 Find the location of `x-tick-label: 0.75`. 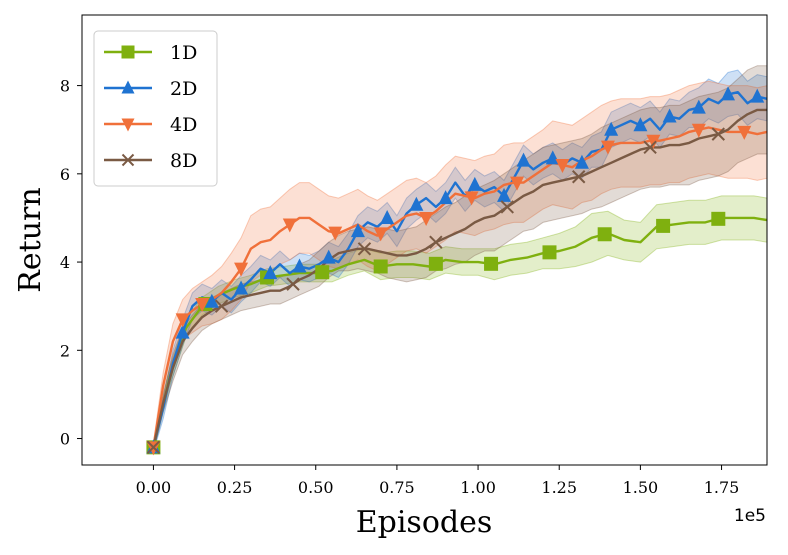

x-tick-label: 0.75 is located at coordinates (397, 487).